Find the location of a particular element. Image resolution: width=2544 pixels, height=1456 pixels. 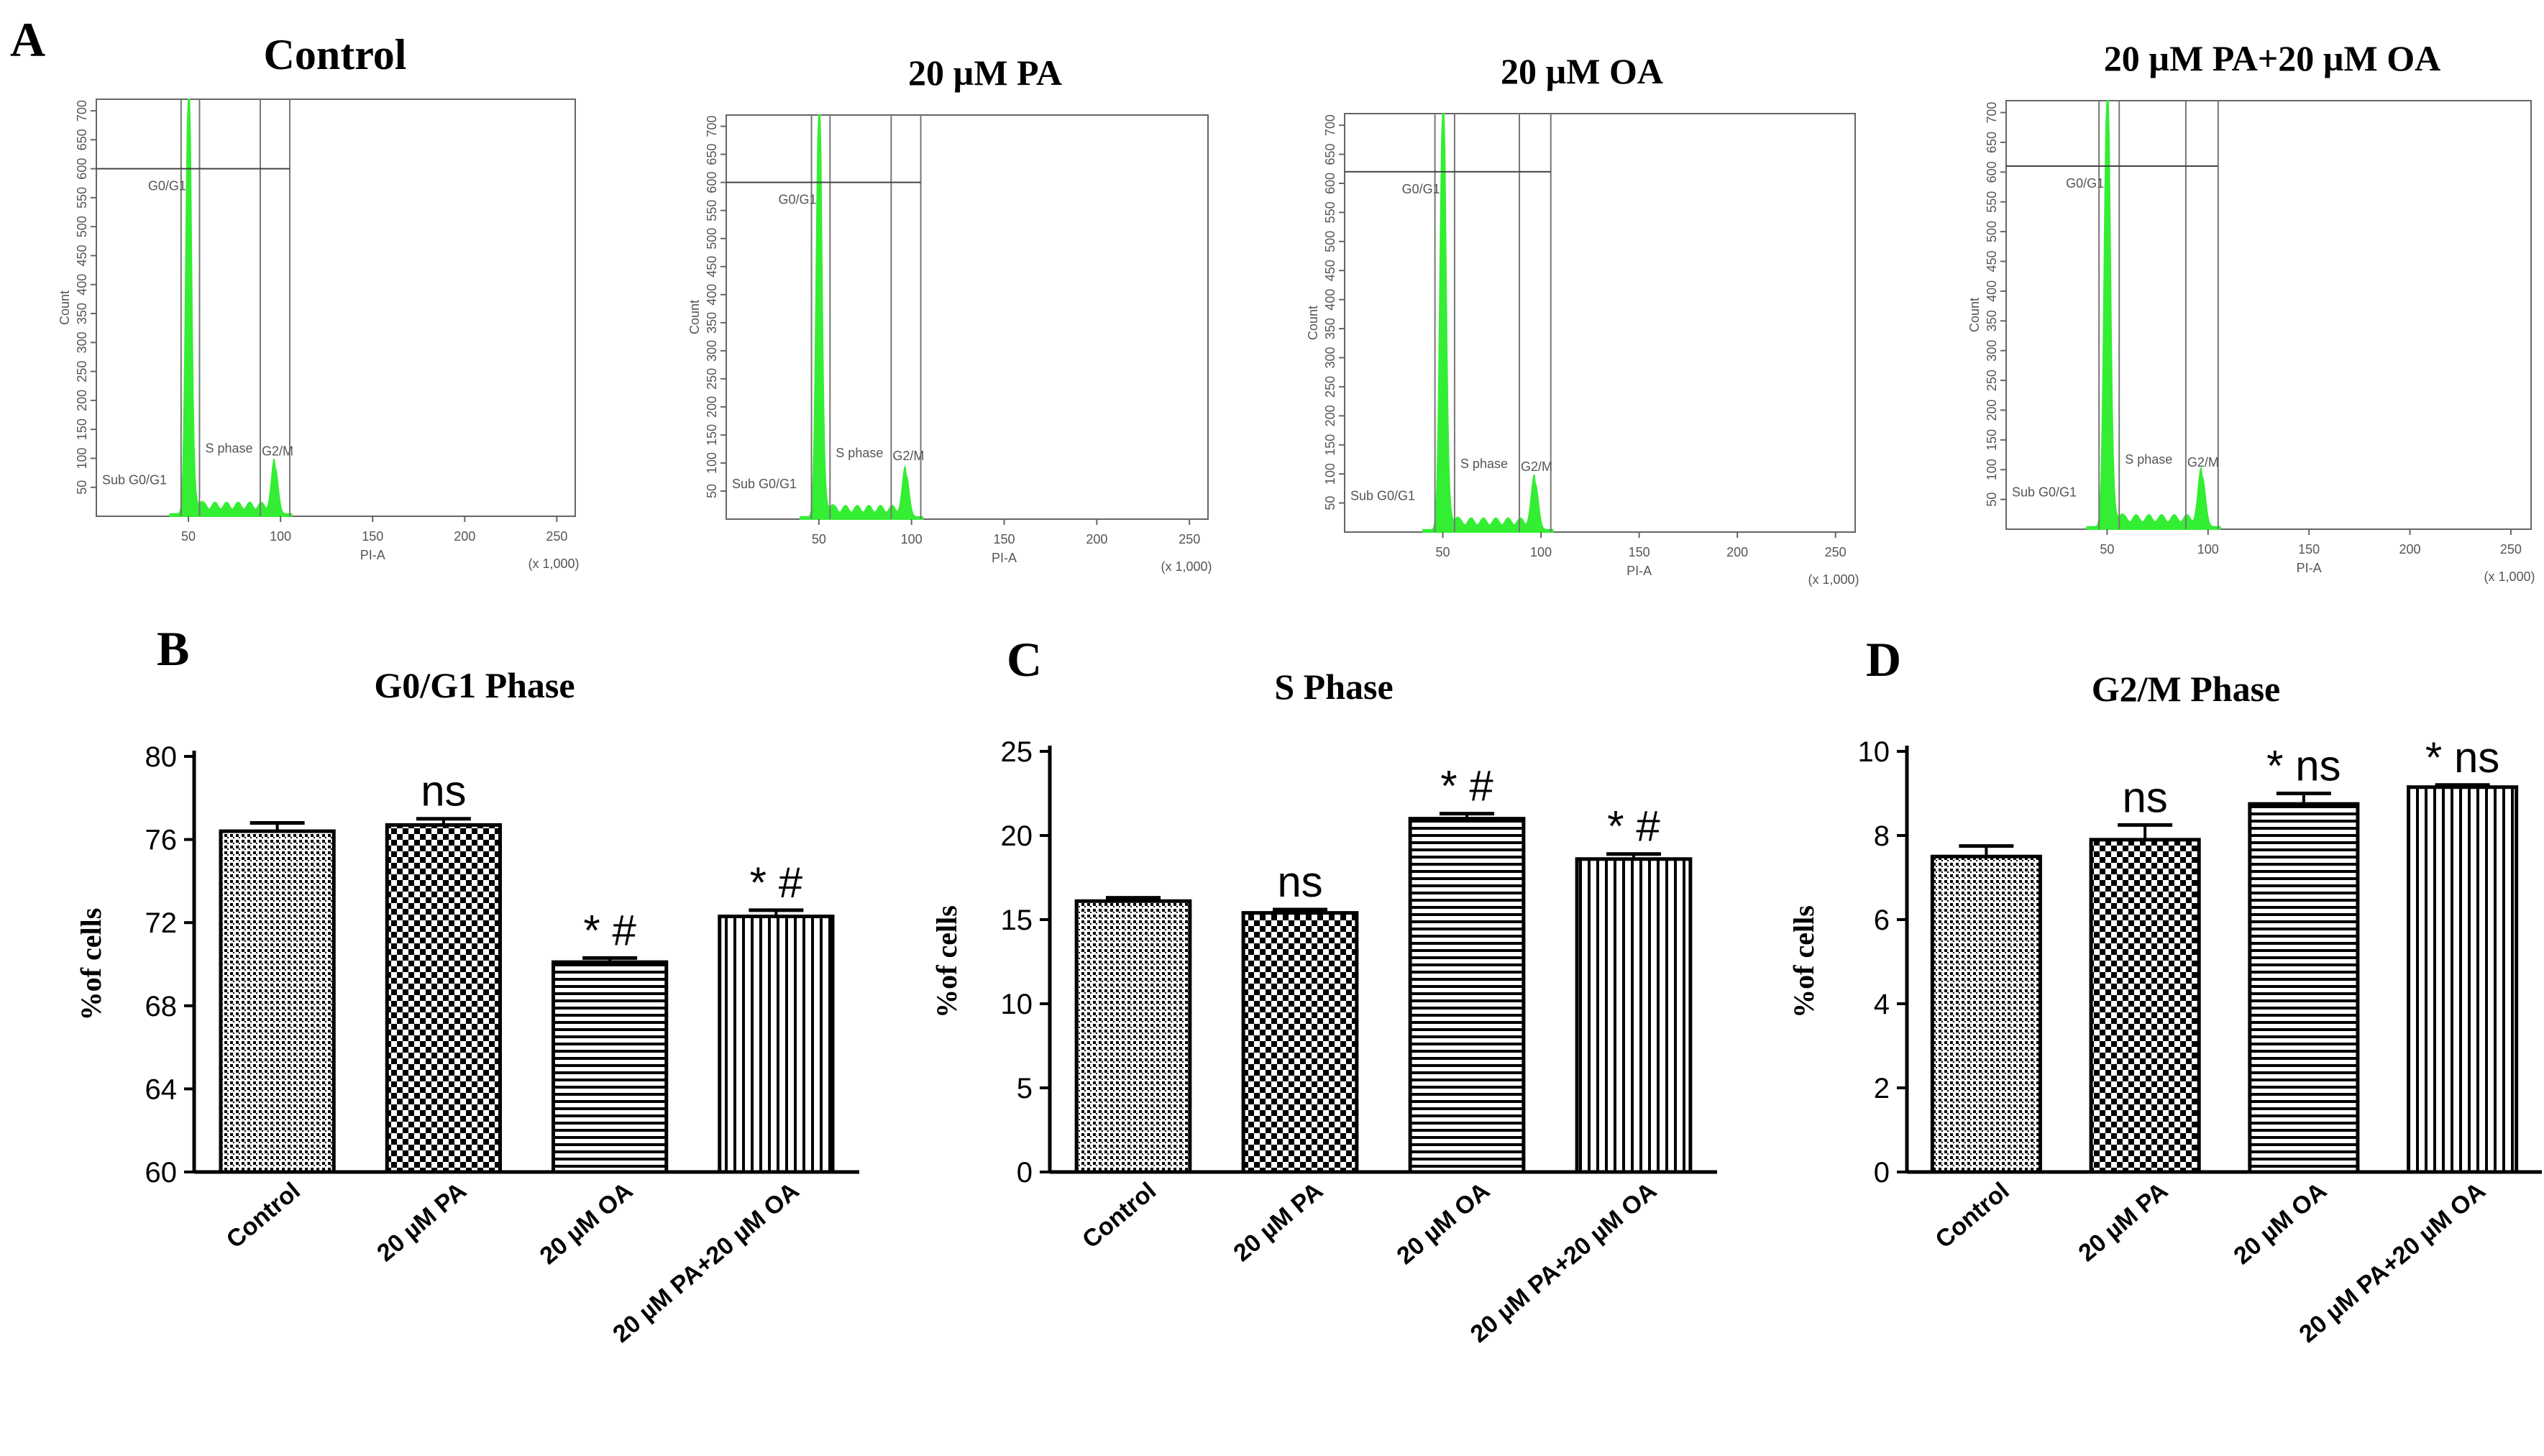

y-tick-label: 6 is located at coordinates (1882, 920).